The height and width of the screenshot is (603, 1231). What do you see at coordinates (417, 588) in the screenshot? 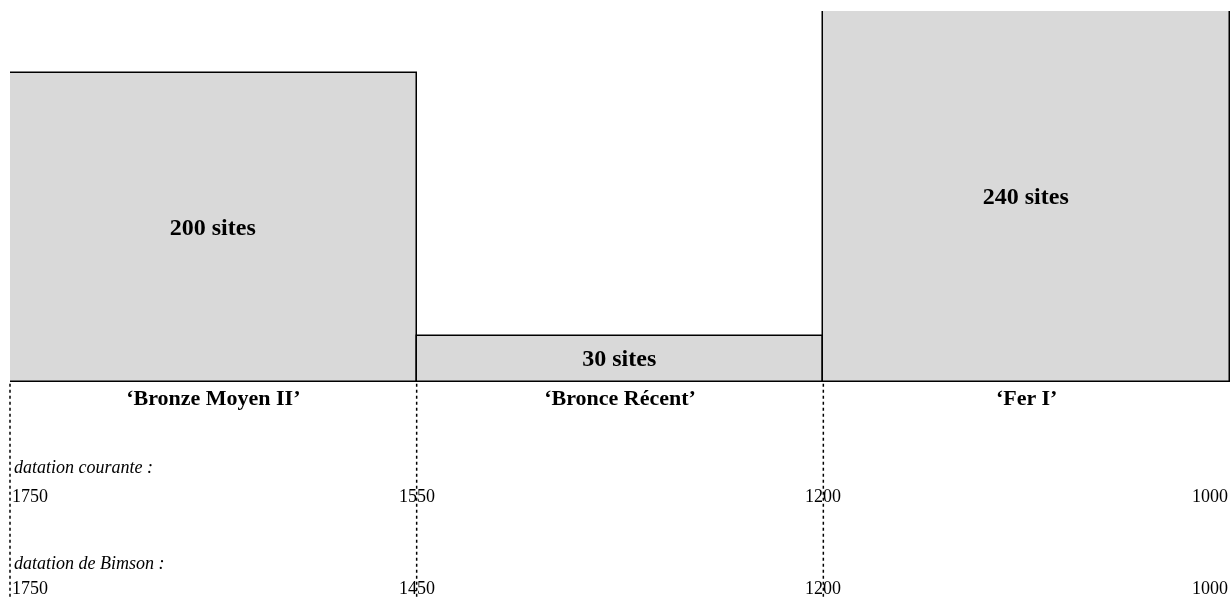
I see `text: 1450` at bounding box center [417, 588].